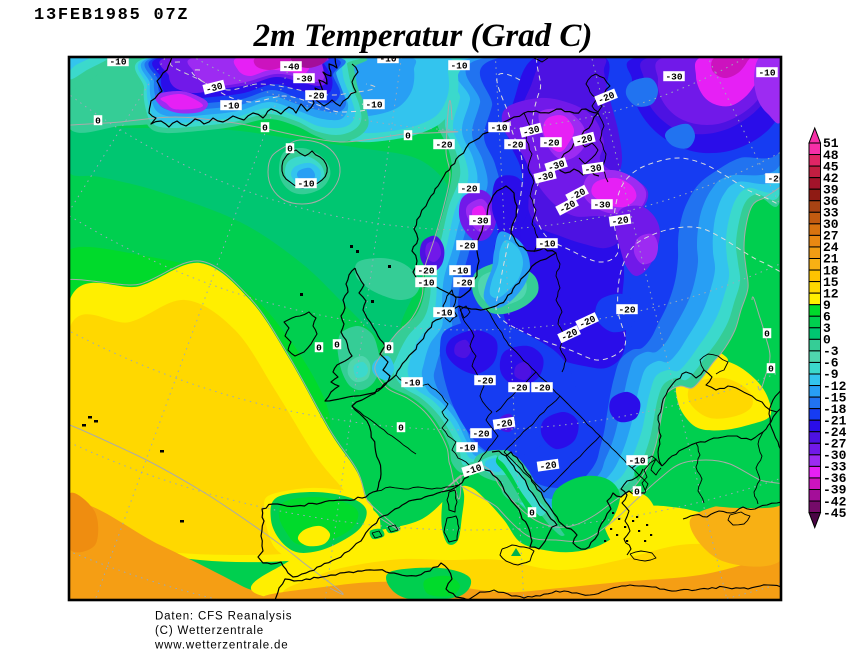 The image size is (850, 657). Describe the element at coordinates (835, 397) in the screenshot. I see `svg-text: -15` at that location.